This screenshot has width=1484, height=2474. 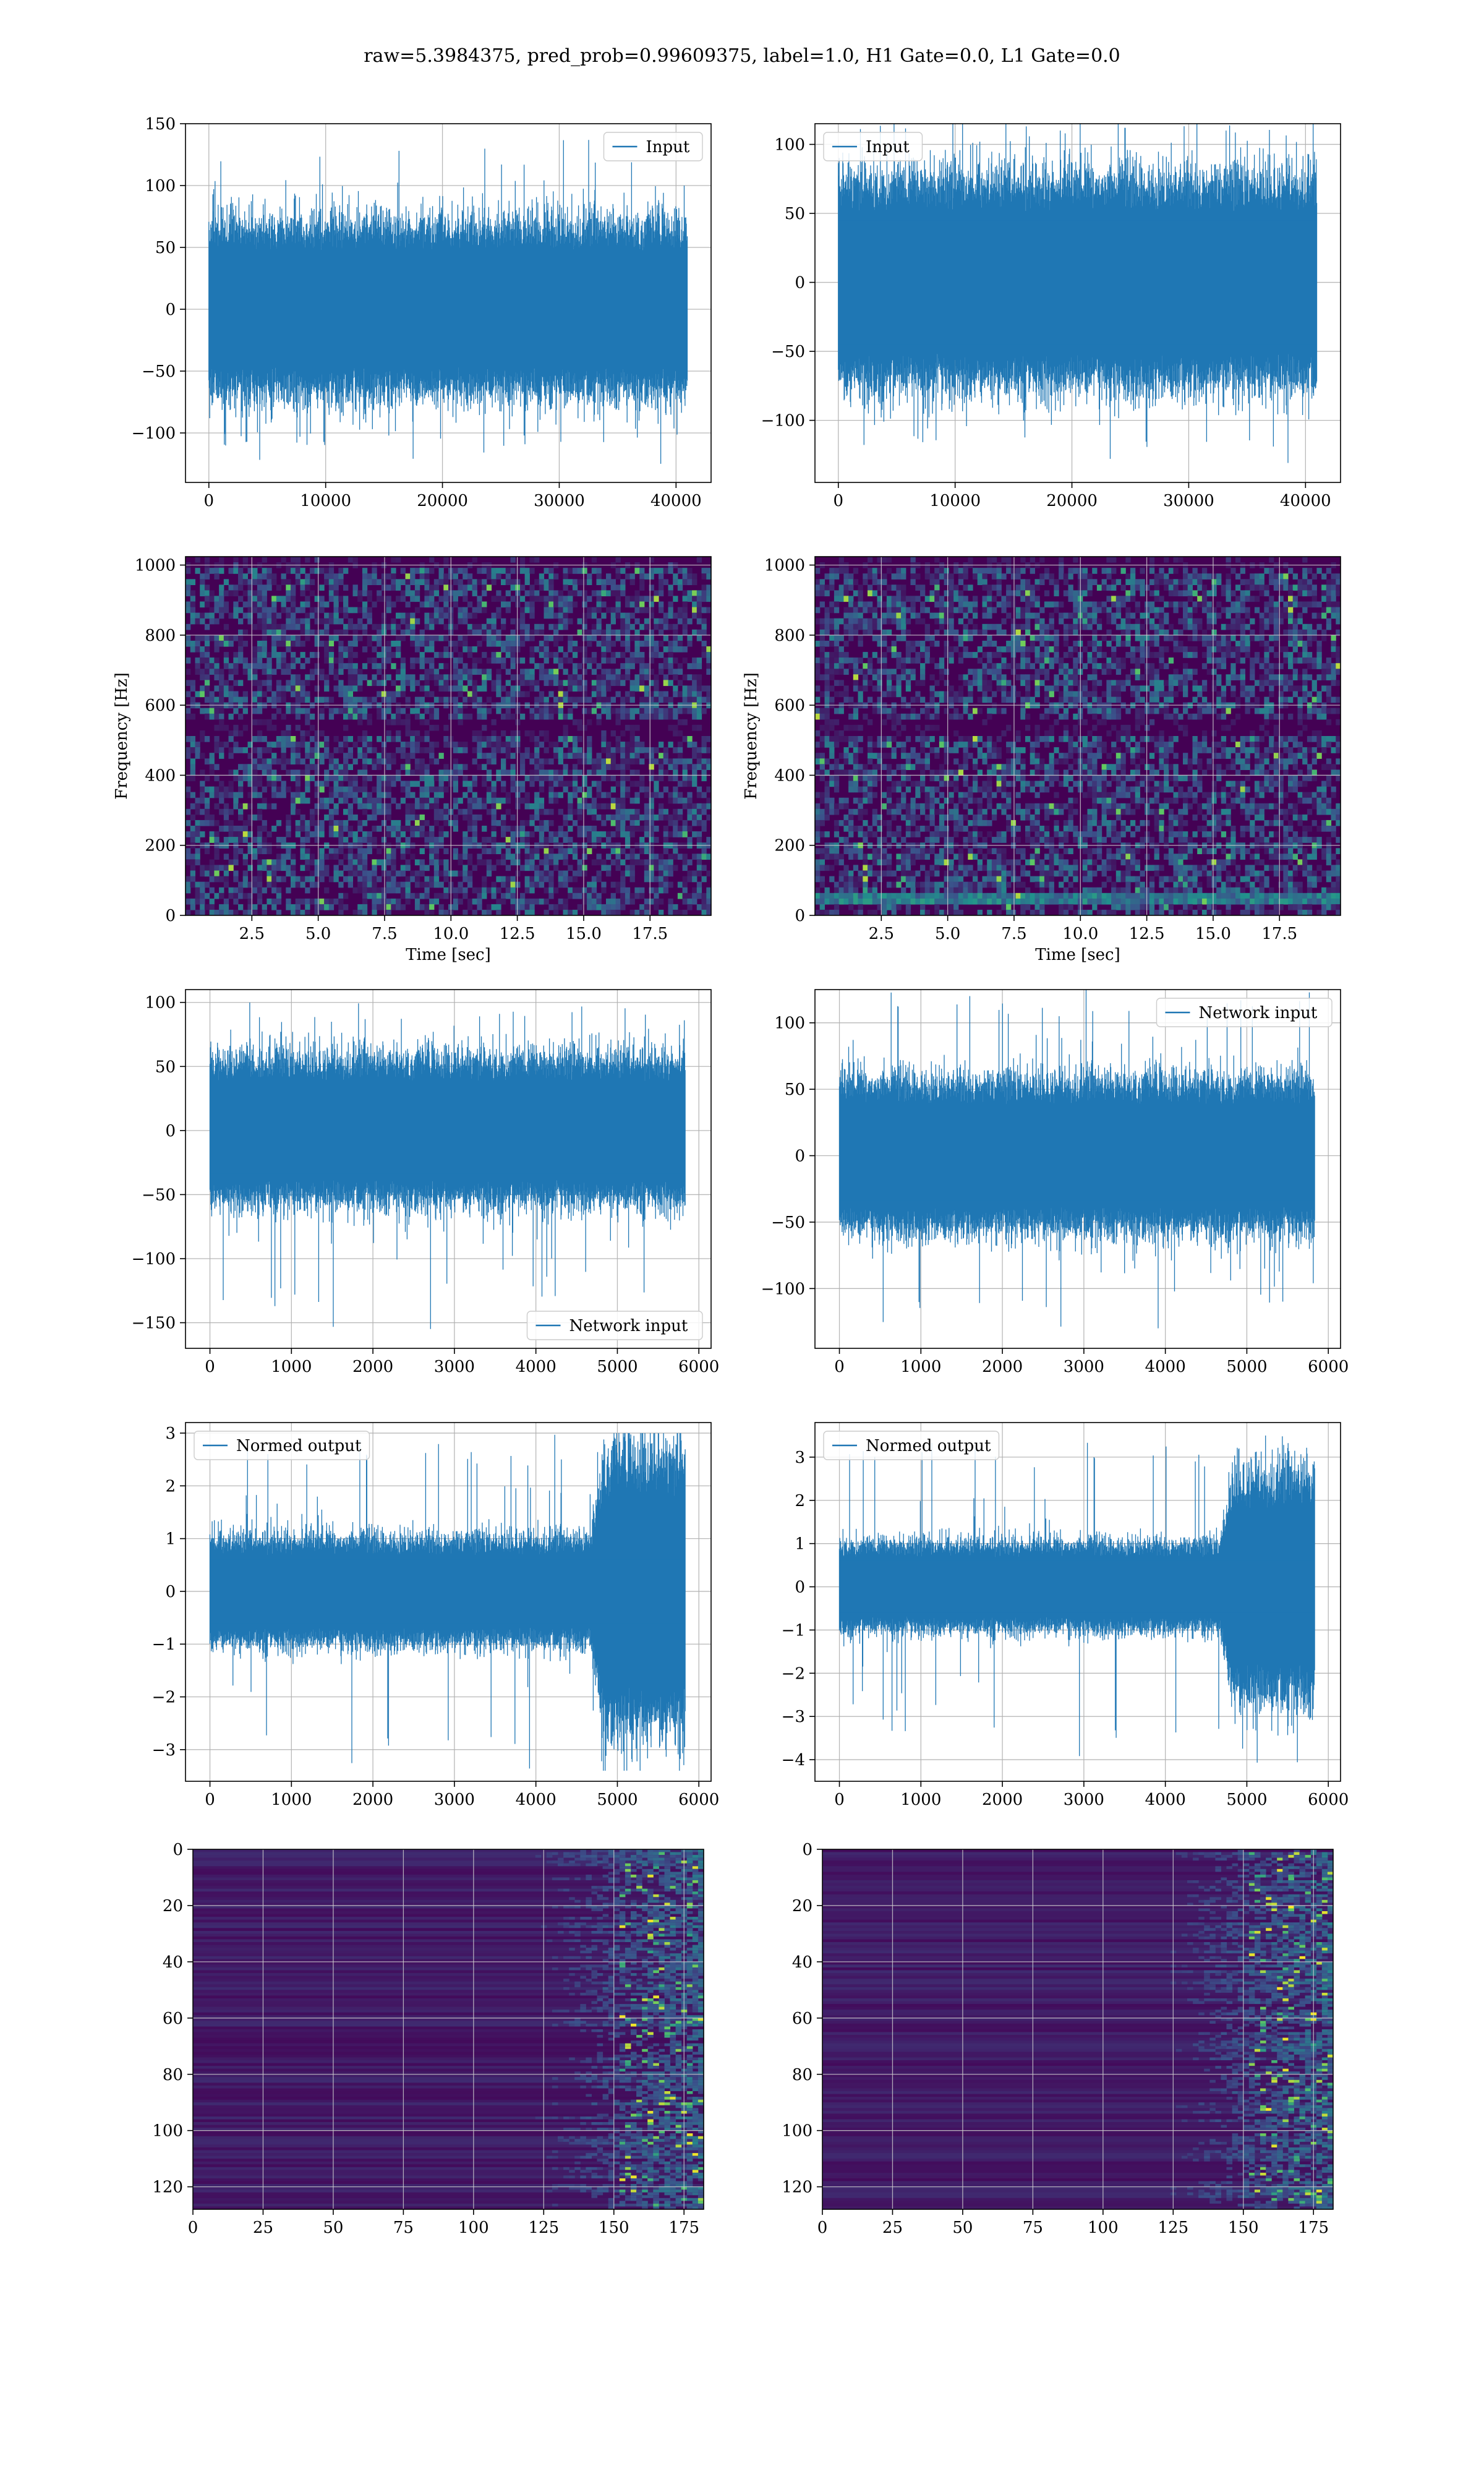 What do you see at coordinates (160, 705) in the screenshot?
I see `y-tick-label: 600` at bounding box center [160, 705].